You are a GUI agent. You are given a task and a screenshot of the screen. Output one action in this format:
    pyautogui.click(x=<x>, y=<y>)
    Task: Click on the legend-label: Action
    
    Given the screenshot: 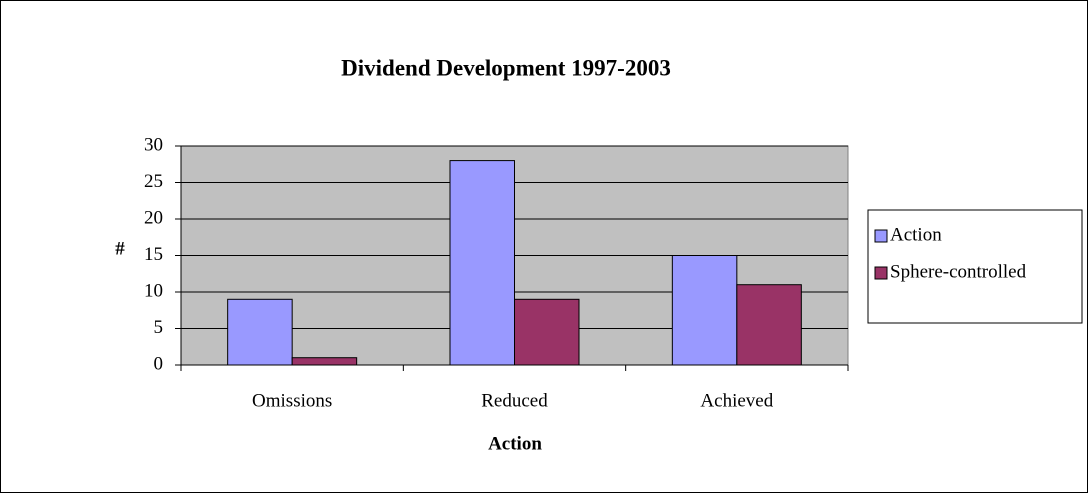 What is the action you would take?
    pyautogui.click(x=916, y=234)
    